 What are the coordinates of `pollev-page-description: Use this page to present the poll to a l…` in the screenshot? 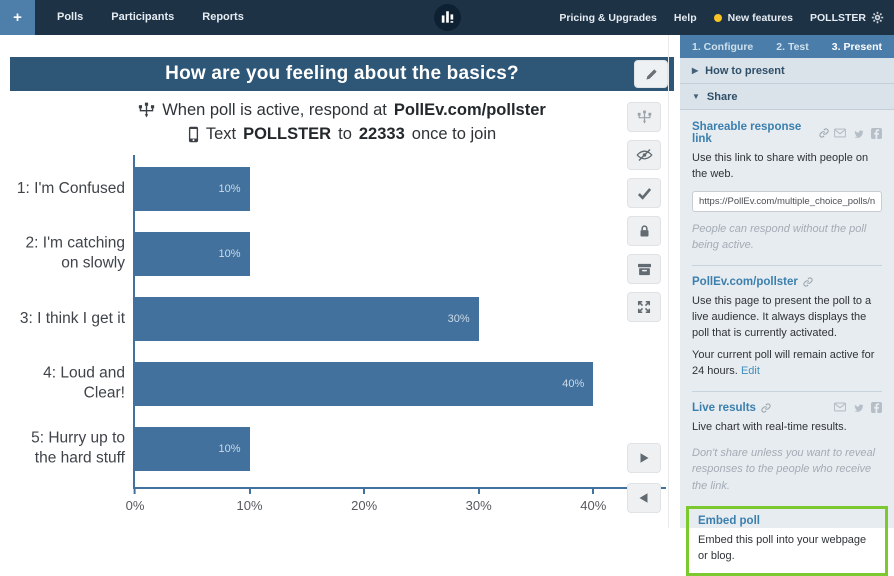 It's located at (782, 316).